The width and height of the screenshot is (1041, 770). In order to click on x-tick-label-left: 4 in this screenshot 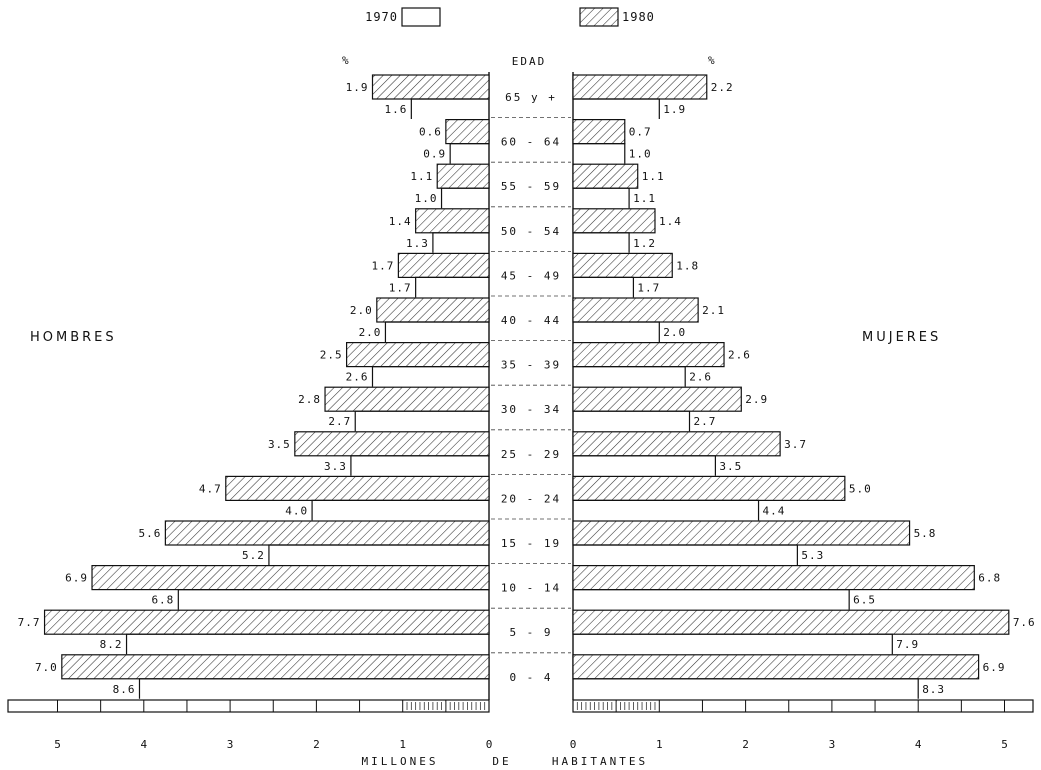, I will do `click(143, 744)`.